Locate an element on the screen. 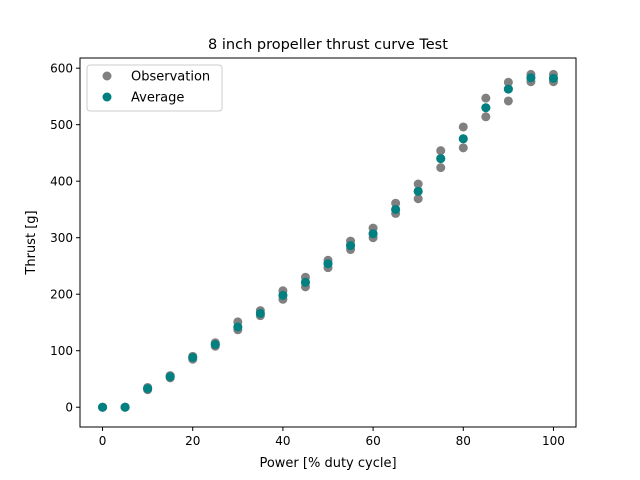 The image size is (640, 480). x-axis-label: Power [% duty cycle] is located at coordinates (327, 463).